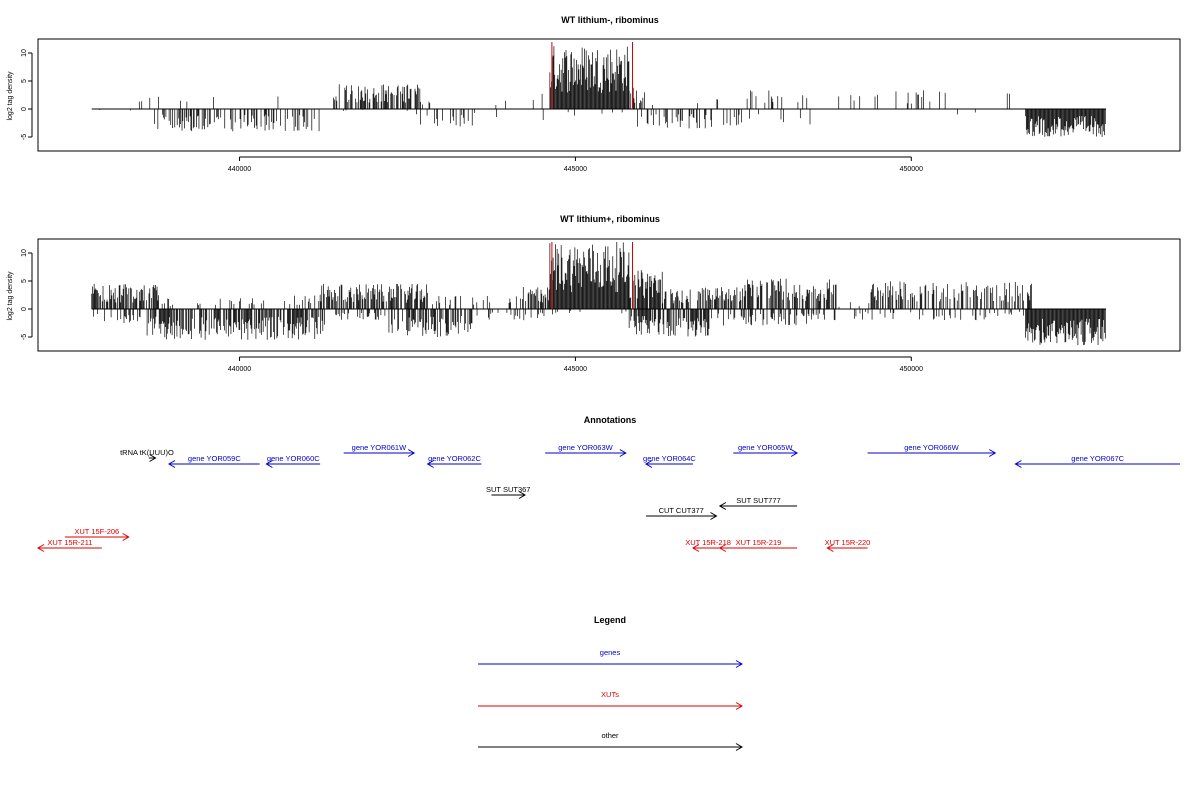 The image size is (1200, 800). Describe the element at coordinates (610, 219) in the screenshot. I see `panel-title: WT lithium+, ribominus` at that location.